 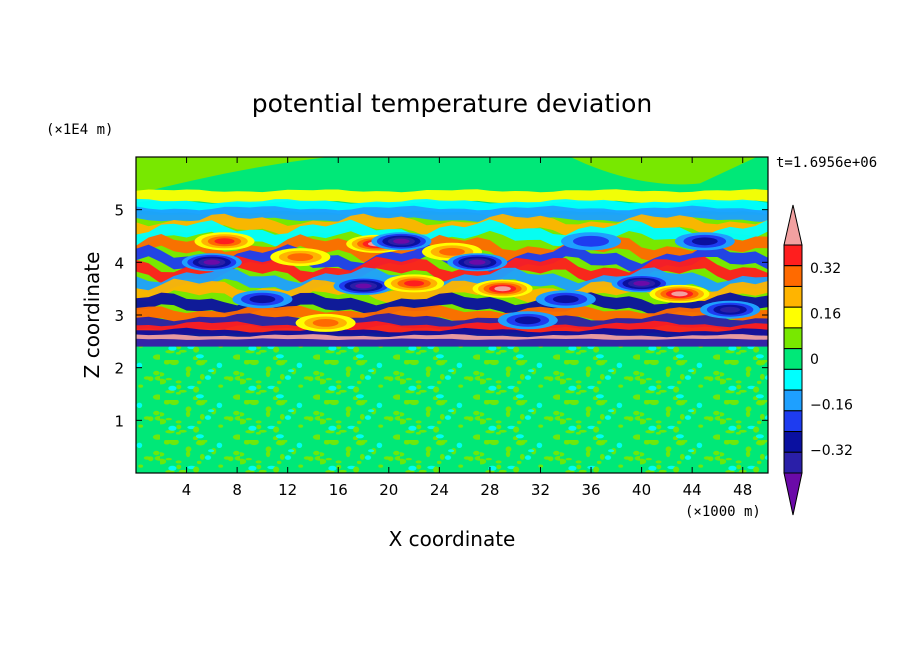 What do you see at coordinates (692, 490) in the screenshot?
I see `x-tick-label: 44` at bounding box center [692, 490].